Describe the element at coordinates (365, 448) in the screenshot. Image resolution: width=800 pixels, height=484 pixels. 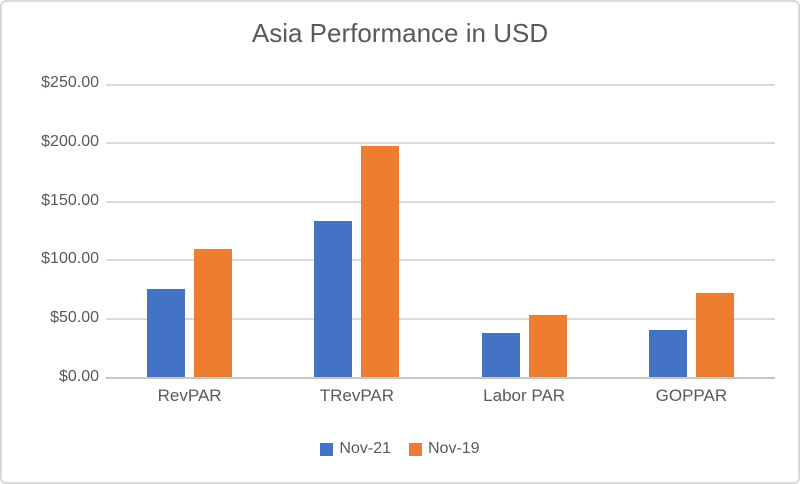
I see `legend-label-nov-21: Nov-21` at that location.